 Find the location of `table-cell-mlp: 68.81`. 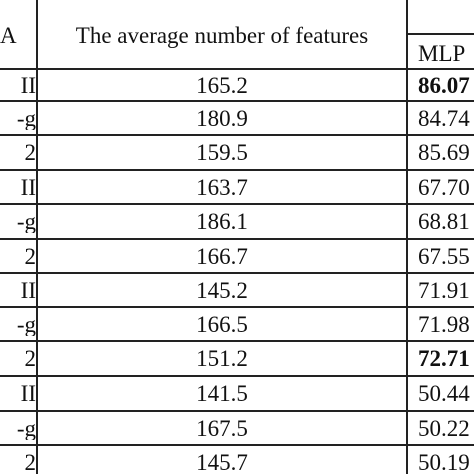

table-cell-mlp: 68.81 is located at coordinates (444, 221).